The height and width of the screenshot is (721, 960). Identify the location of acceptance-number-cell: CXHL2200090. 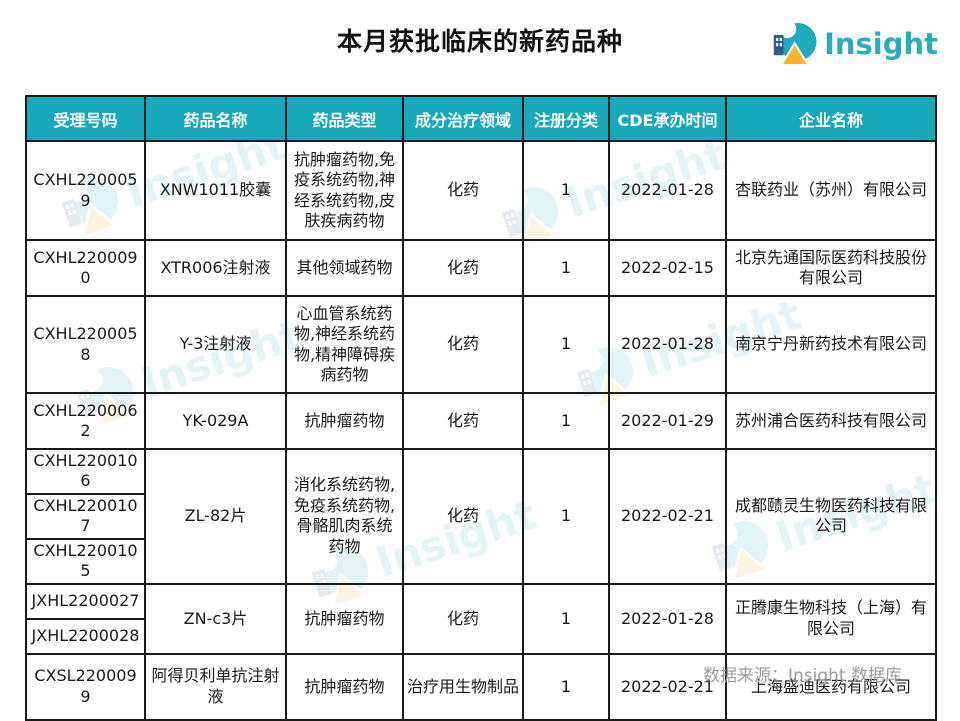
(85, 268).